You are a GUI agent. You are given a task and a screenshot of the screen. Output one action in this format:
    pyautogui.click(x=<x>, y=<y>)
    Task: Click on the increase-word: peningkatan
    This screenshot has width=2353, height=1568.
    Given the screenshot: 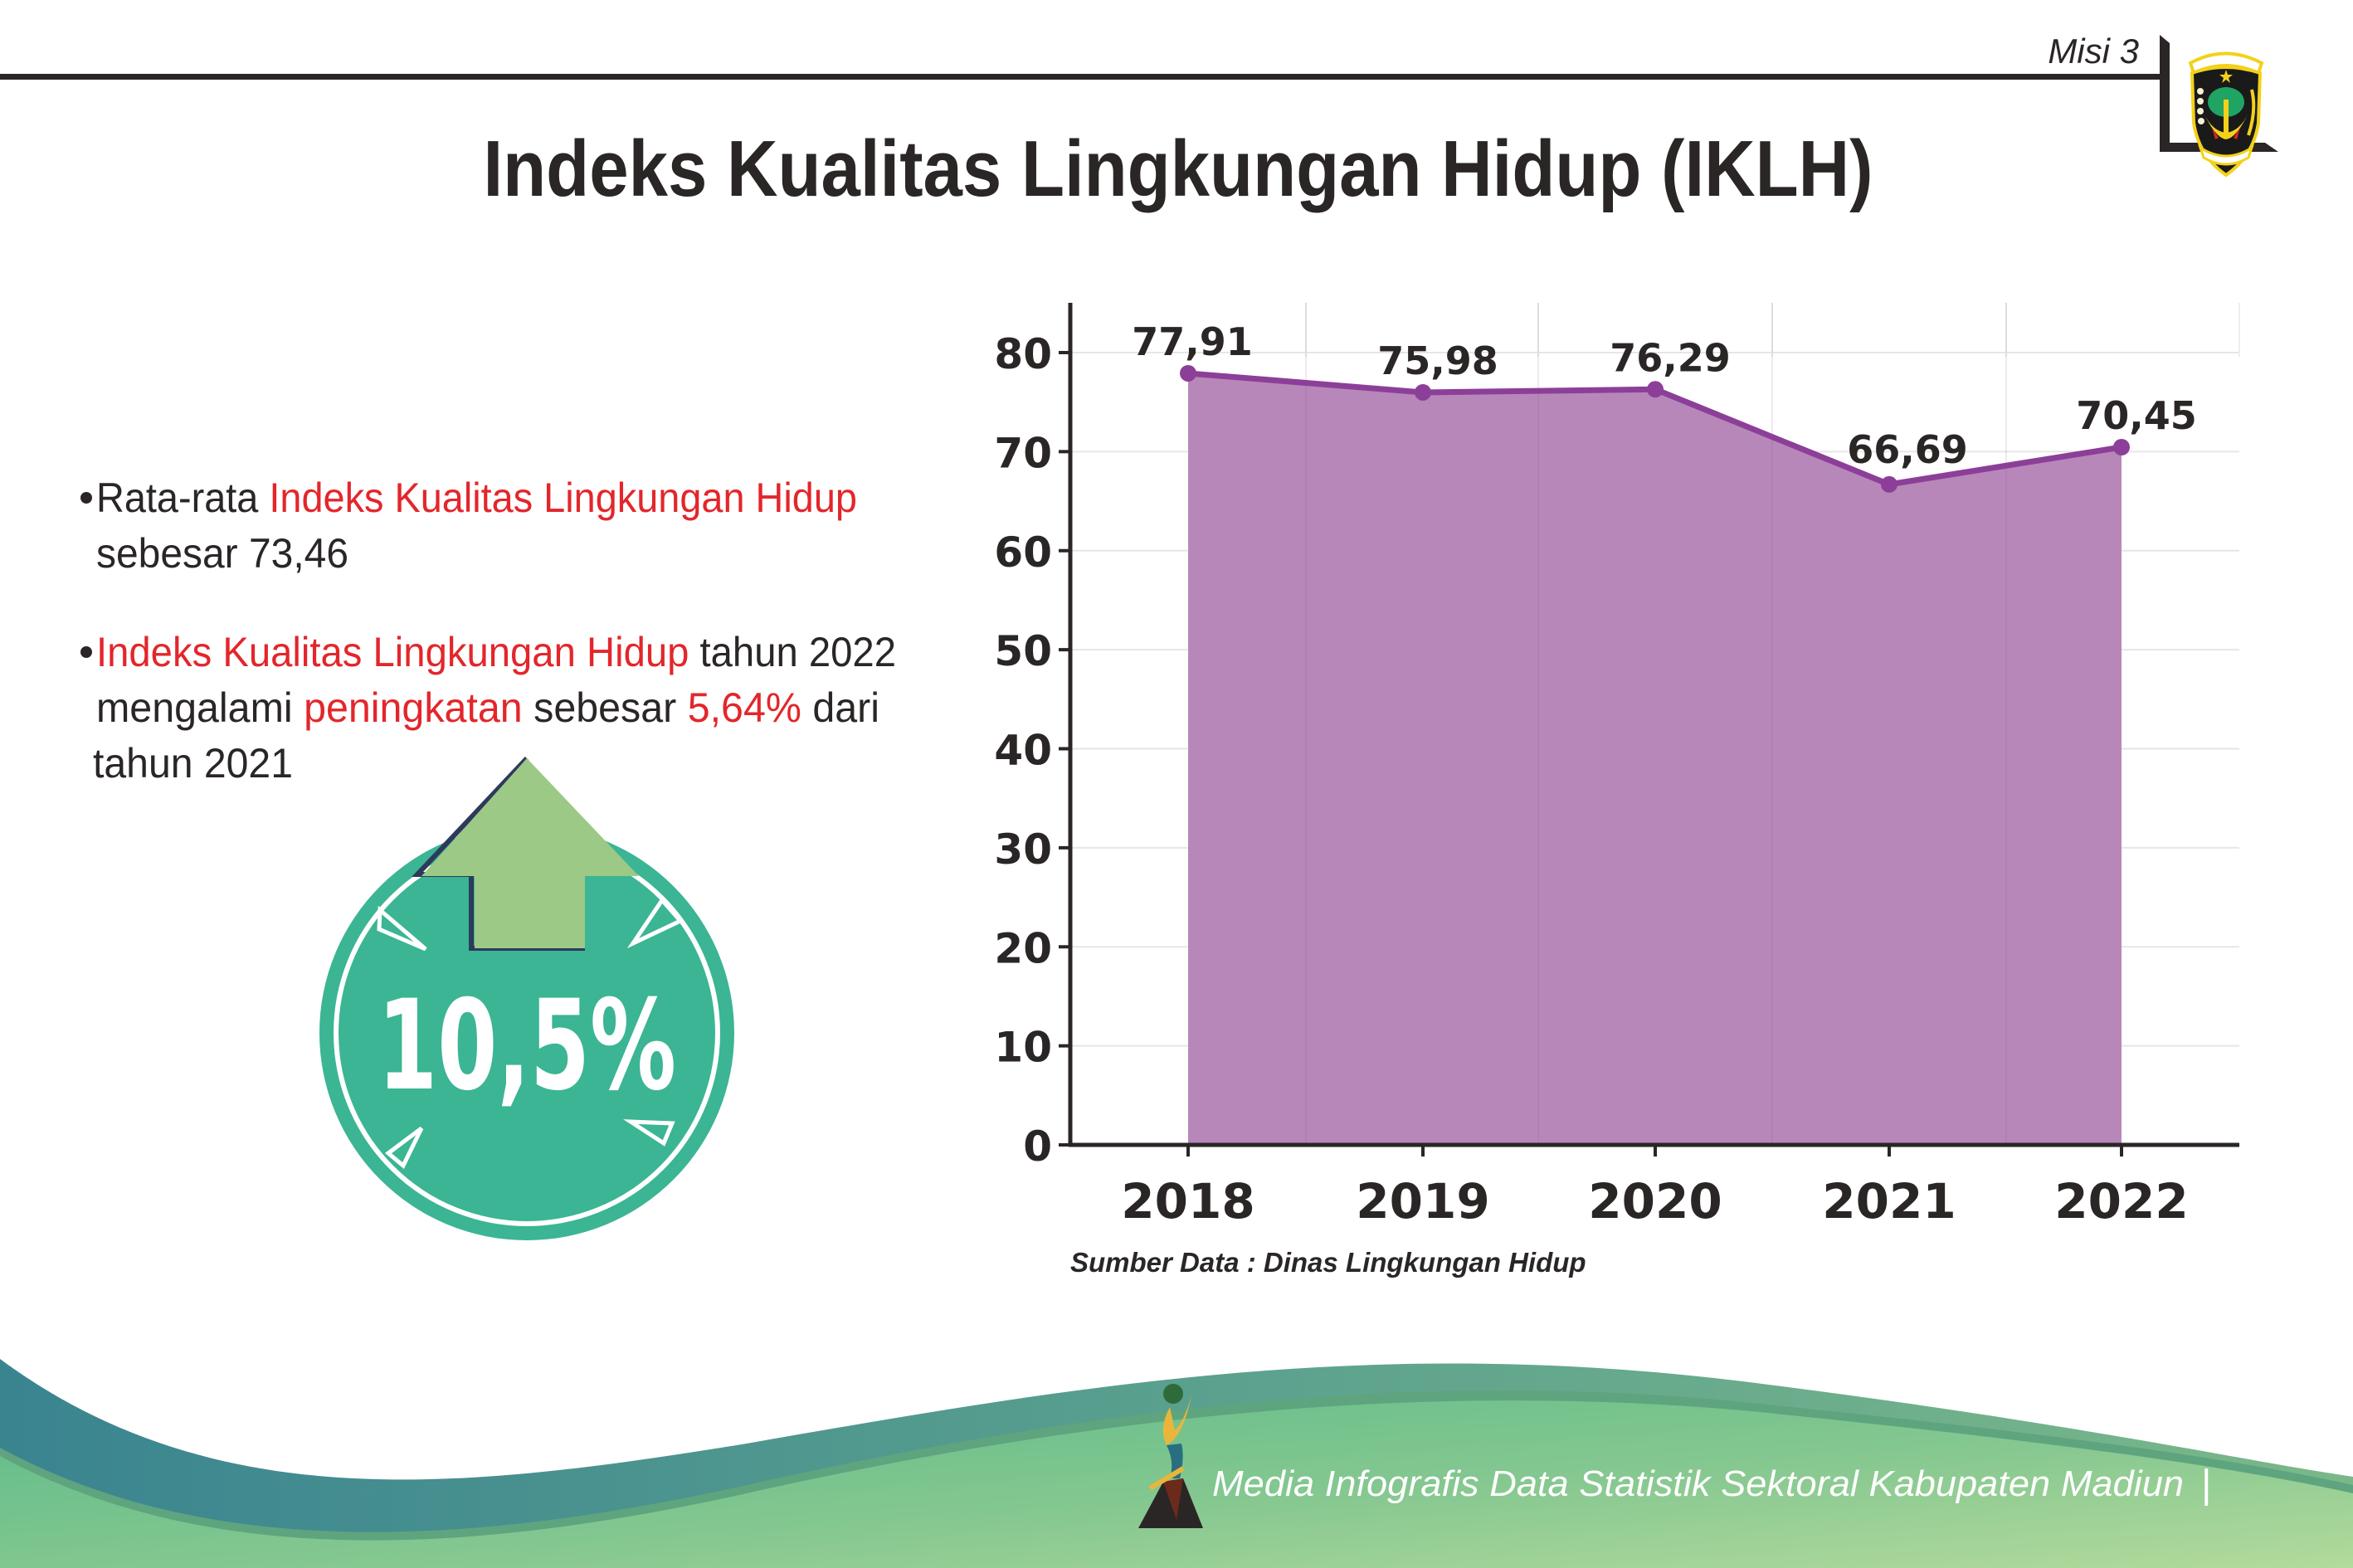 What is the action you would take?
    pyautogui.click(x=413, y=707)
    